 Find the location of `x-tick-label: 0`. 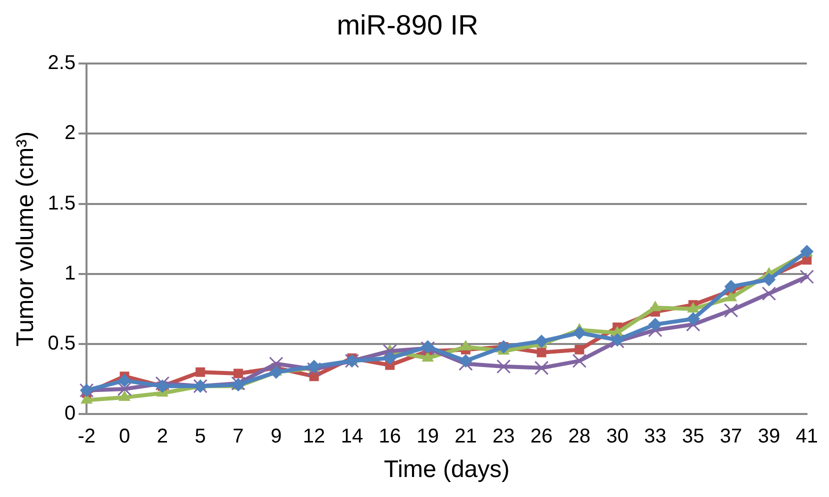

x-tick-label: 0 is located at coordinates (124, 437).